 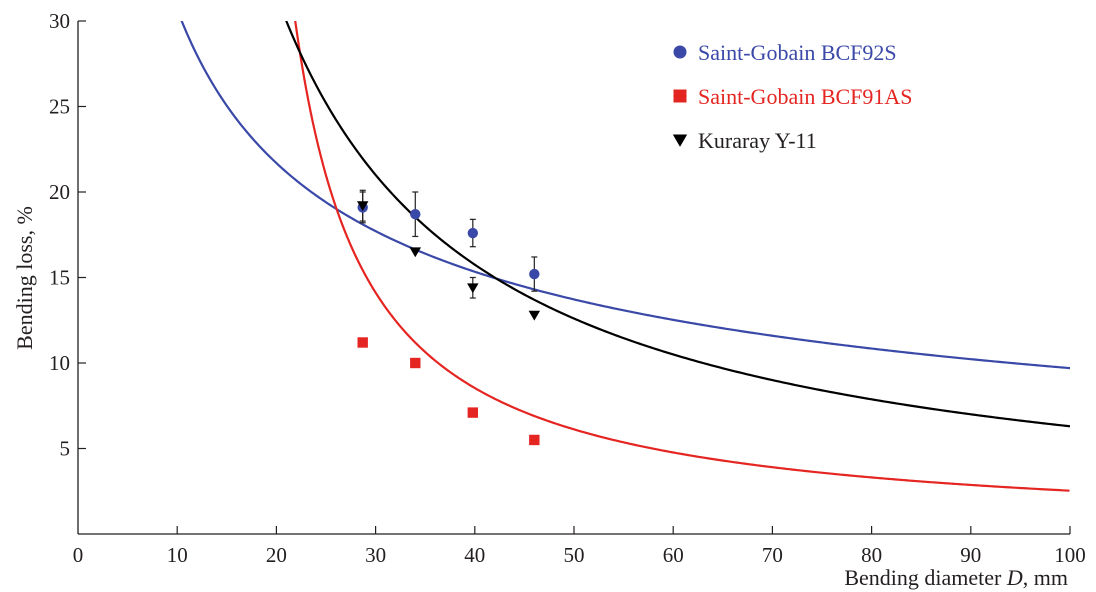 I want to click on x-tick-label: 90, so click(x=970, y=555).